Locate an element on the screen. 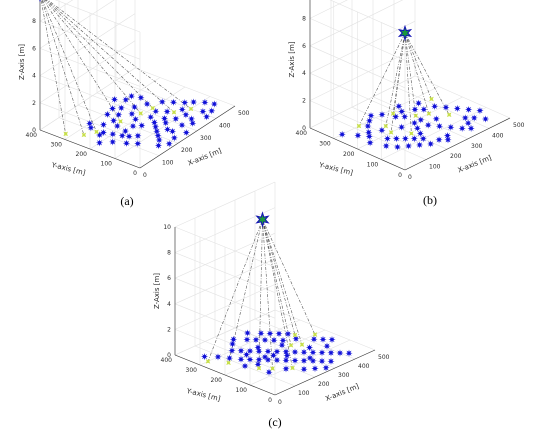 The width and height of the screenshot is (550, 438). x-tick-label: 500 is located at coordinates (384, 357).